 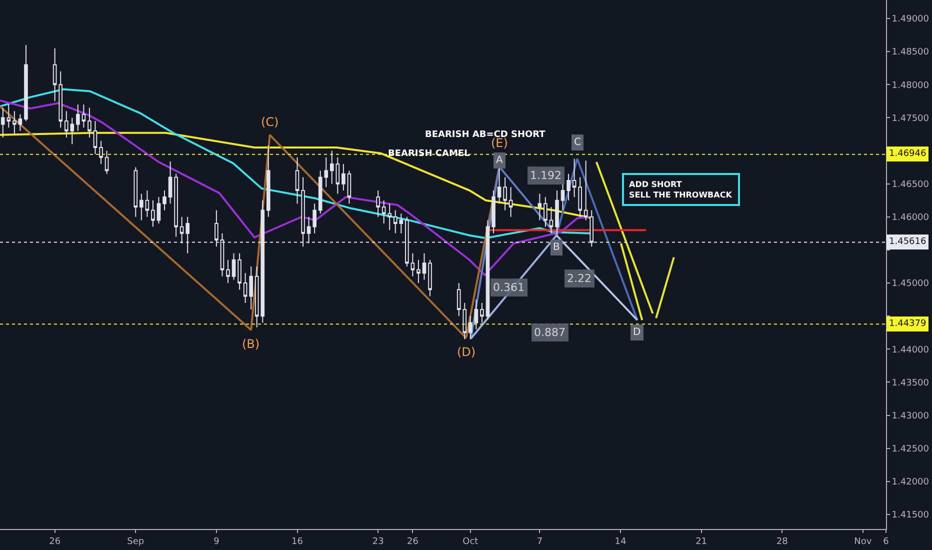 What do you see at coordinates (911, 449) in the screenshot?
I see `y-tick-label: 1.42500` at bounding box center [911, 449].